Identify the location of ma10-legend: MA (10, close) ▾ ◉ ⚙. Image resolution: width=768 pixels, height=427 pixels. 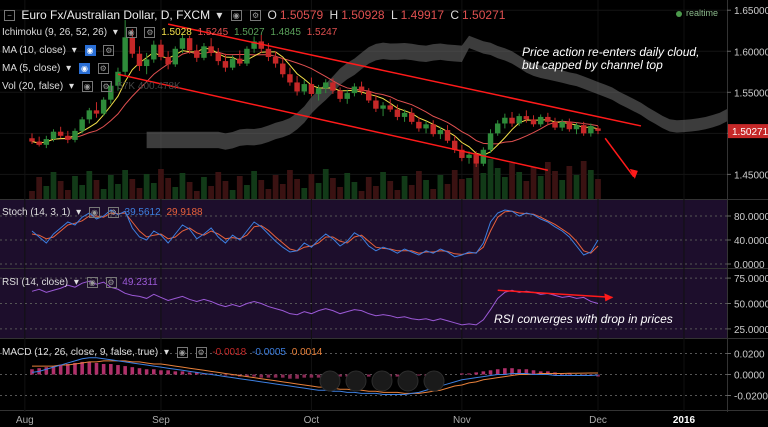
(59, 50).